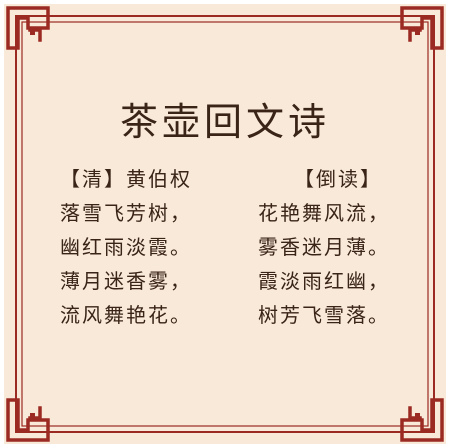 This screenshot has height=448, width=450. I want to click on corner-ornament-top-right, so click(422, 28).